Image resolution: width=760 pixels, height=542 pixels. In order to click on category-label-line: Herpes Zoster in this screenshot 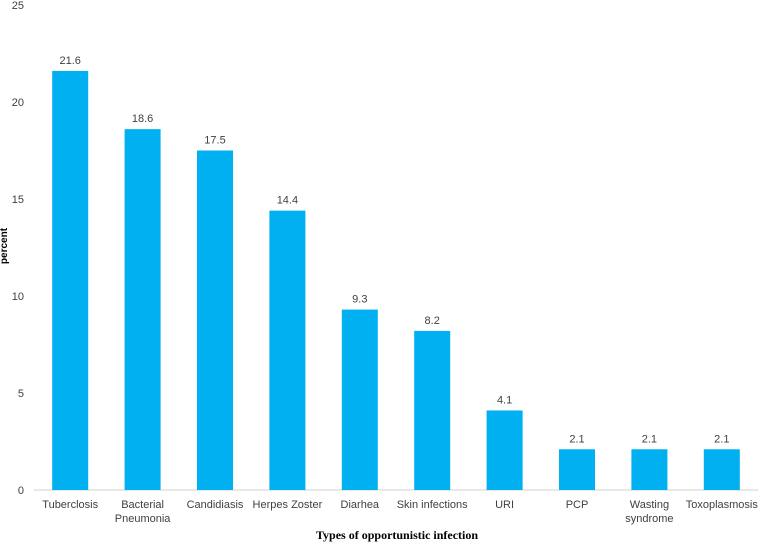, I will do `click(288, 505)`.